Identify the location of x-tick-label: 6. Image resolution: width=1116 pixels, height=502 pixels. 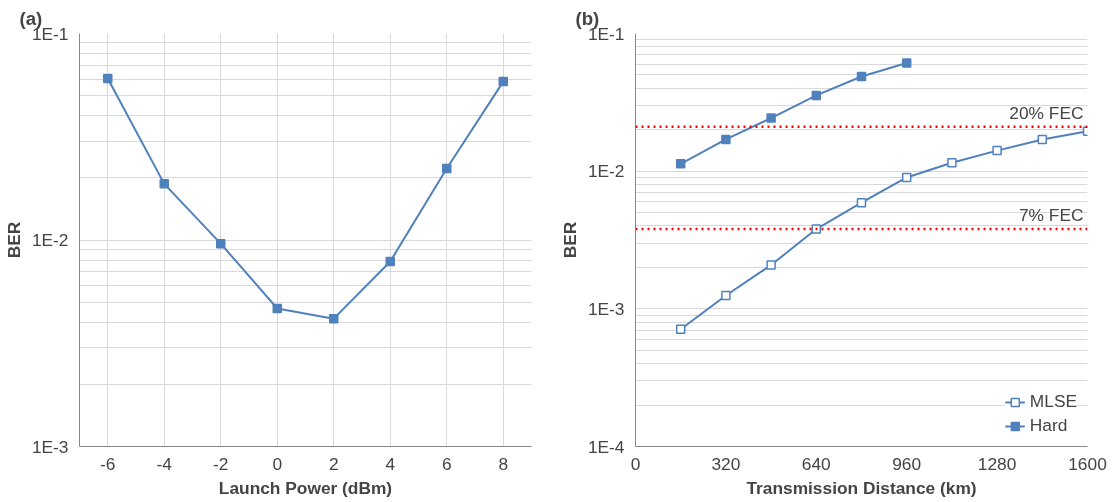
(446, 463).